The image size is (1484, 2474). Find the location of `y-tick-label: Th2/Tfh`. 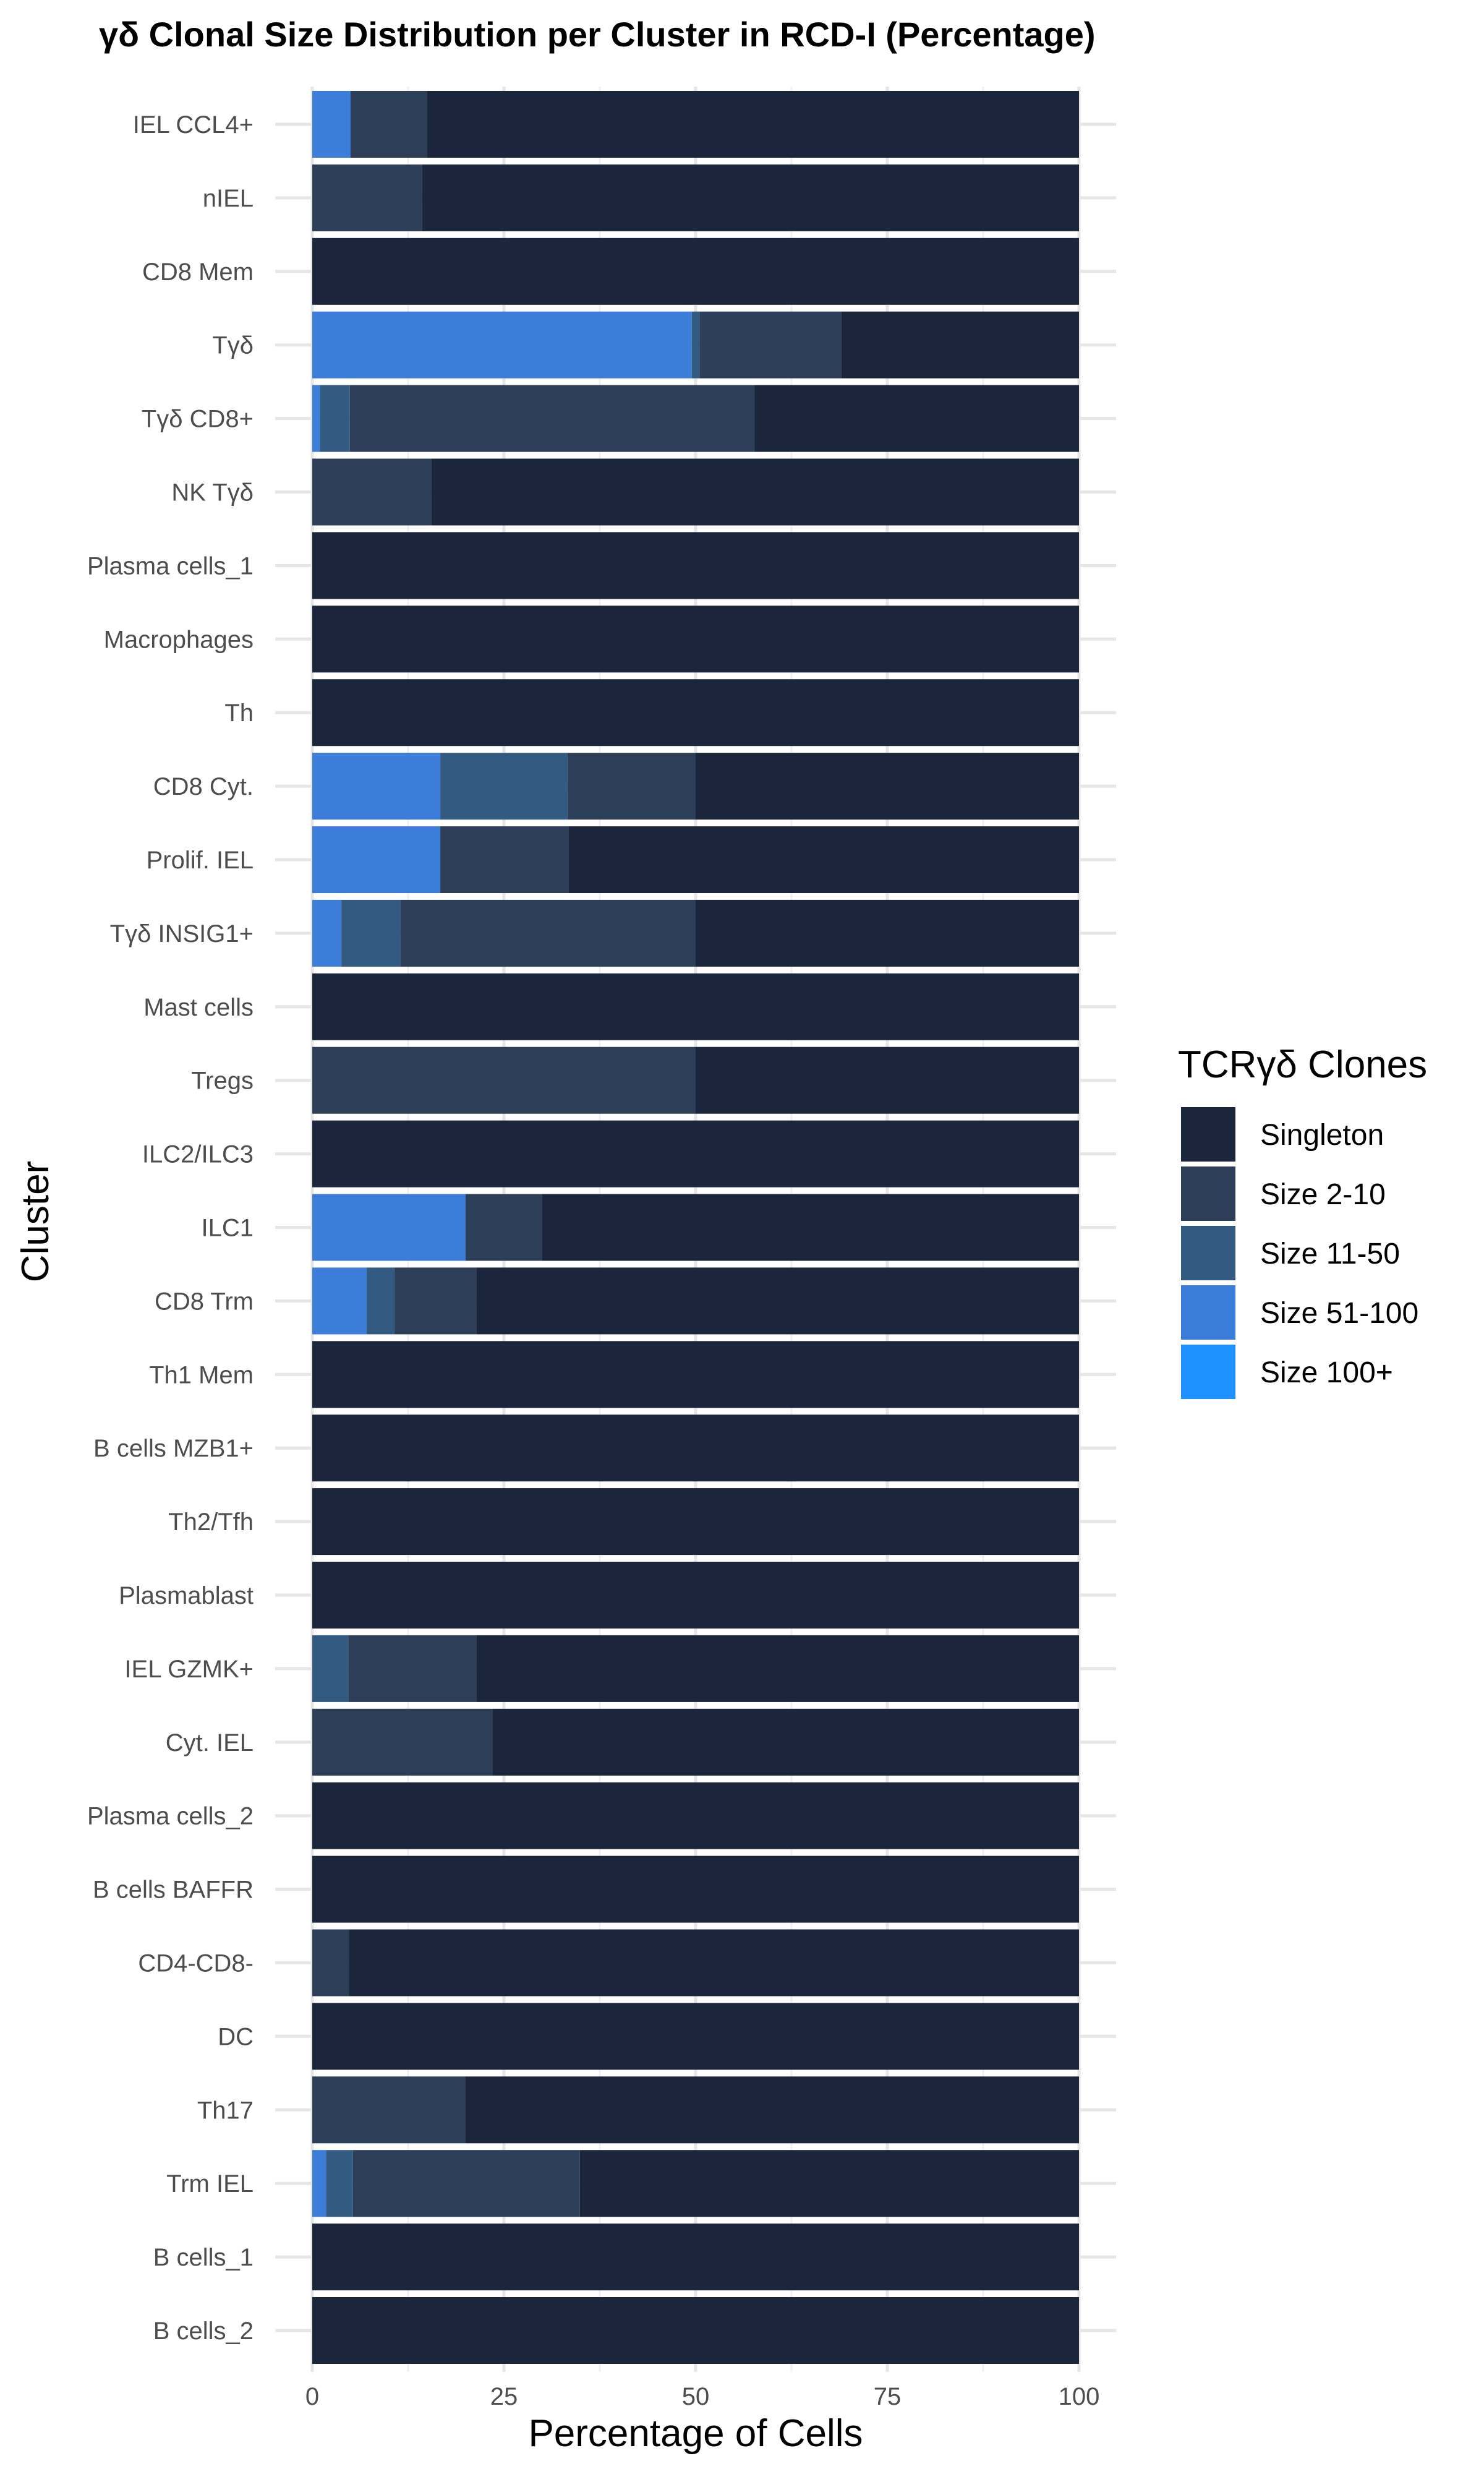

y-tick-label: Th2/Tfh is located at coordinates (211, 1523).